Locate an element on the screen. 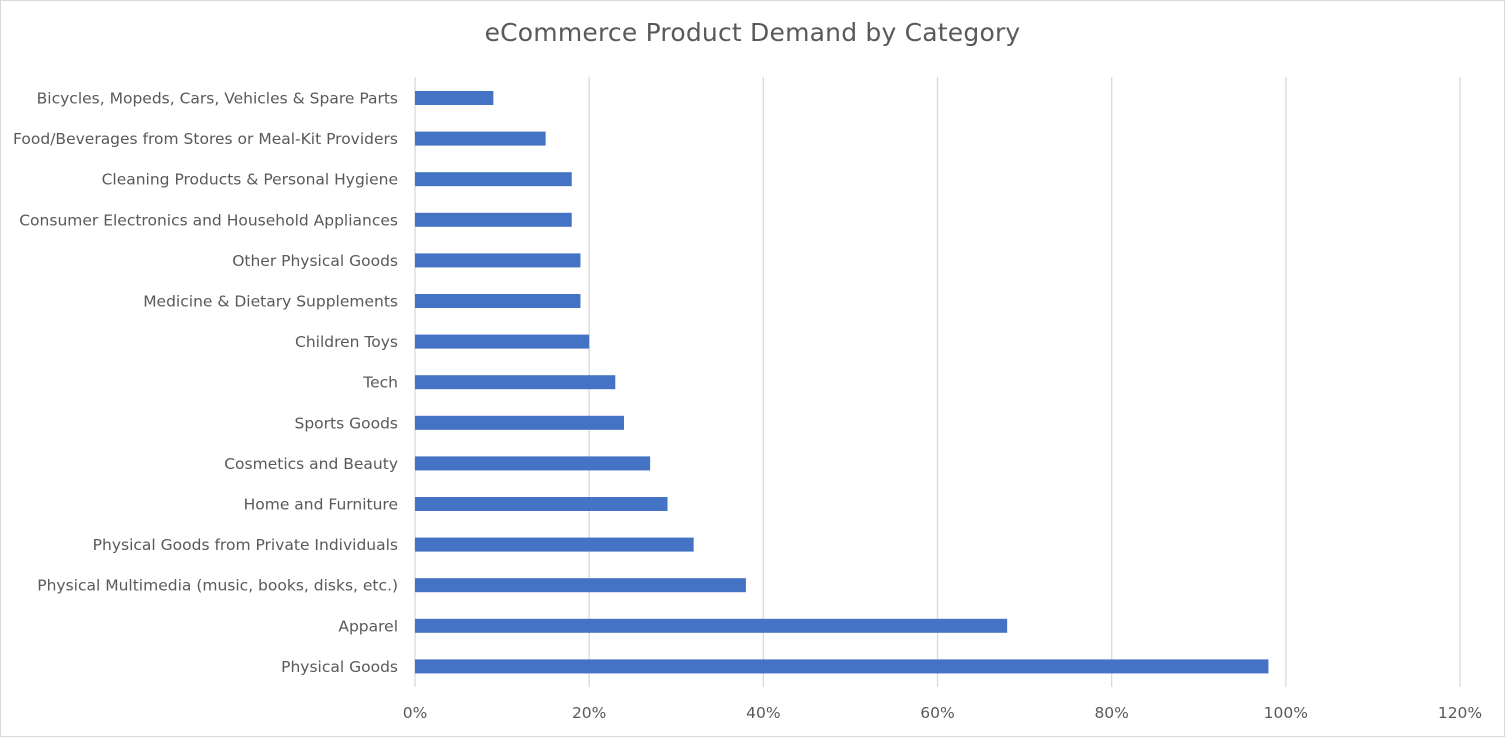 The width and height of the screenshot is (1505, 737). x-tick-label: 20% is located at coordinates (589, 713).